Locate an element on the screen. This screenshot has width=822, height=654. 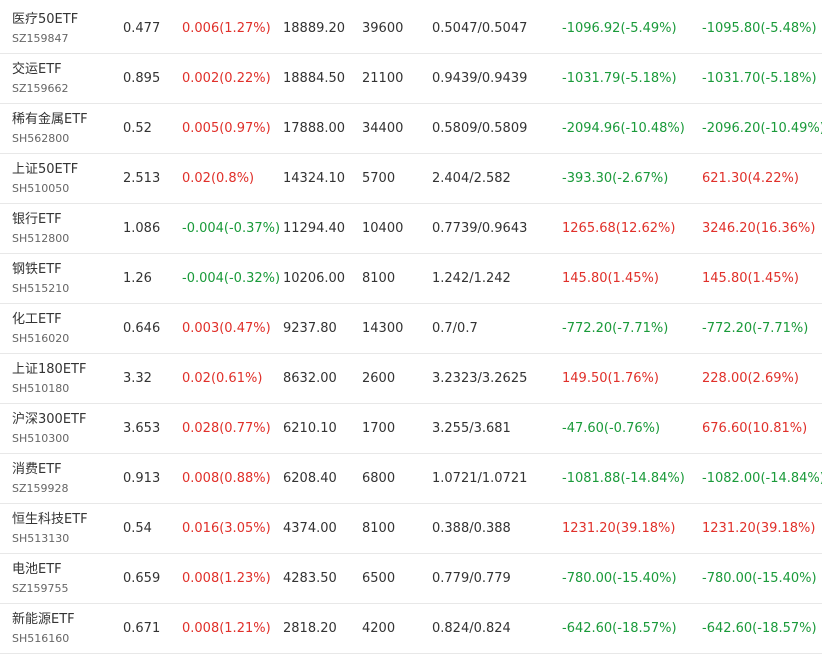
quantity-cell: 39600 is located at coordinates (383, 28).